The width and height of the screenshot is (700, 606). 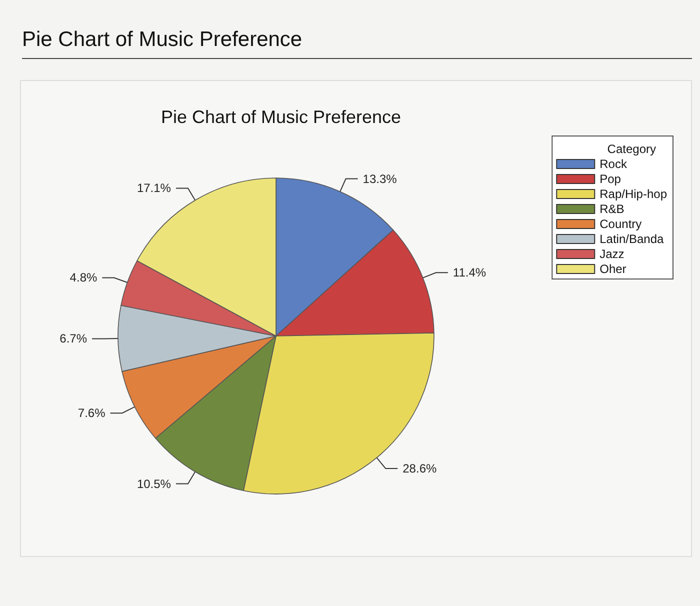 I want to click on data-label: 10.5%, so click(x=154, y=483).